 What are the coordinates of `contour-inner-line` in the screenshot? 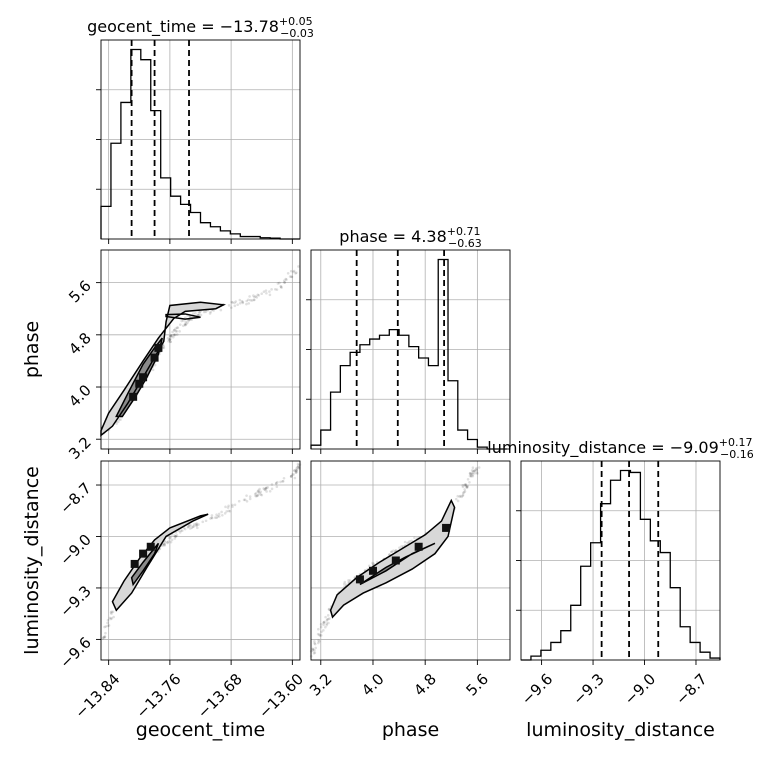 It's located at (397, 564).